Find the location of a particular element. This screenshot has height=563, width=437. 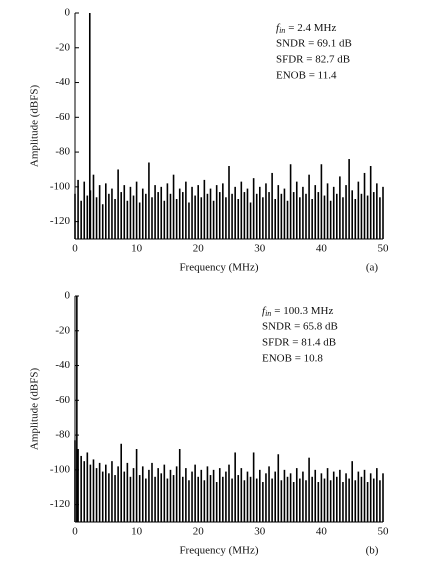

frequency-text: = 100.3 MHz is located at coordinates (303, 311).